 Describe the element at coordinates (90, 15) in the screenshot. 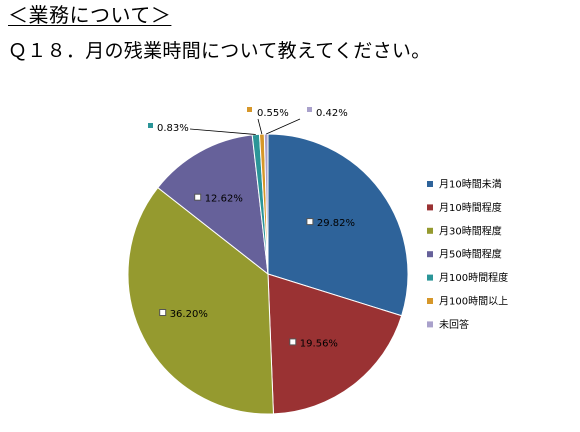

I see `section-heading: ＜業務について＞` at that location.